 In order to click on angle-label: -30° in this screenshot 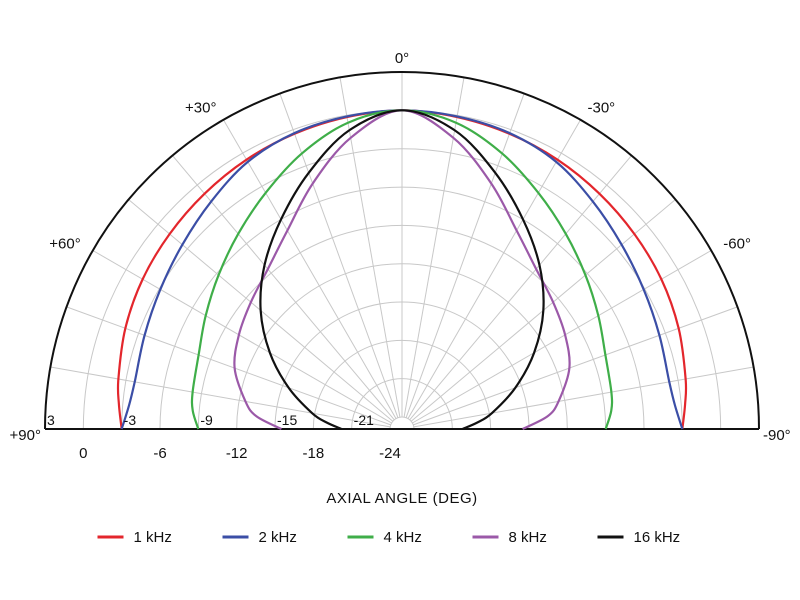, I will do `click(602, 108)`.